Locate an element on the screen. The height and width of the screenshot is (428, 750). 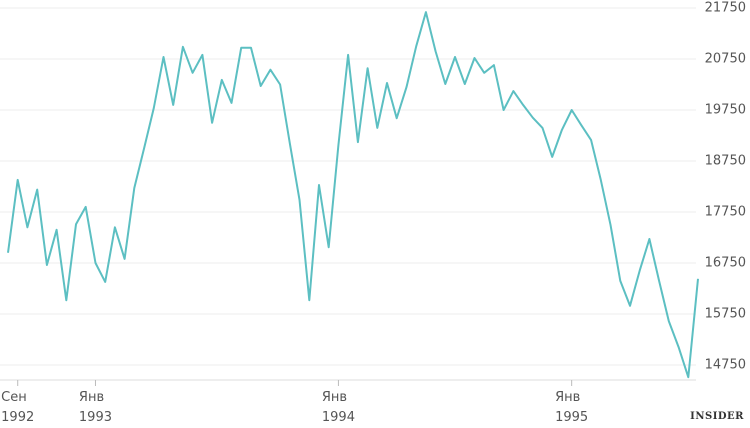
x-tick-label: Янв 1994 is located at coordinates (338, 407).